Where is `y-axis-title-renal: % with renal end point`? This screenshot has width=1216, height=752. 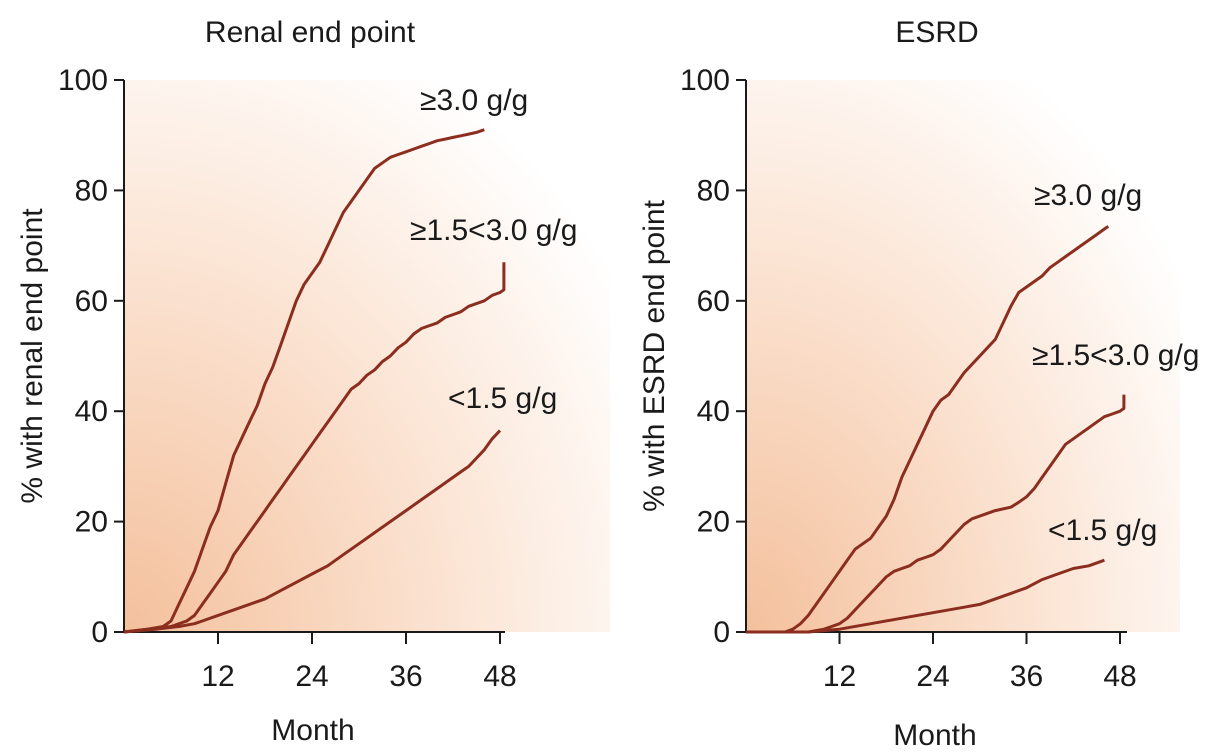
y-axis-title-renal: % with renal end point is located at coordinates (32, 356).